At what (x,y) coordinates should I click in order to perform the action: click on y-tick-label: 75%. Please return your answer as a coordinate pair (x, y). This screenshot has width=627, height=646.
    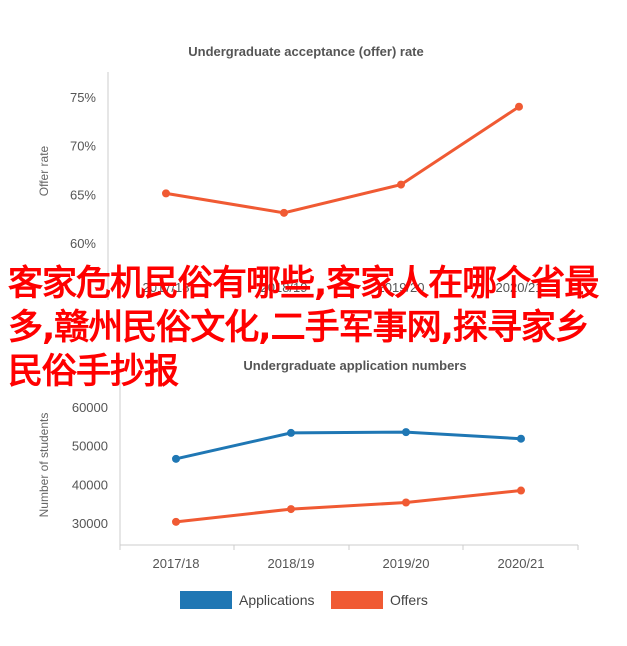
    Looking at the image, I should click on (83, 97).